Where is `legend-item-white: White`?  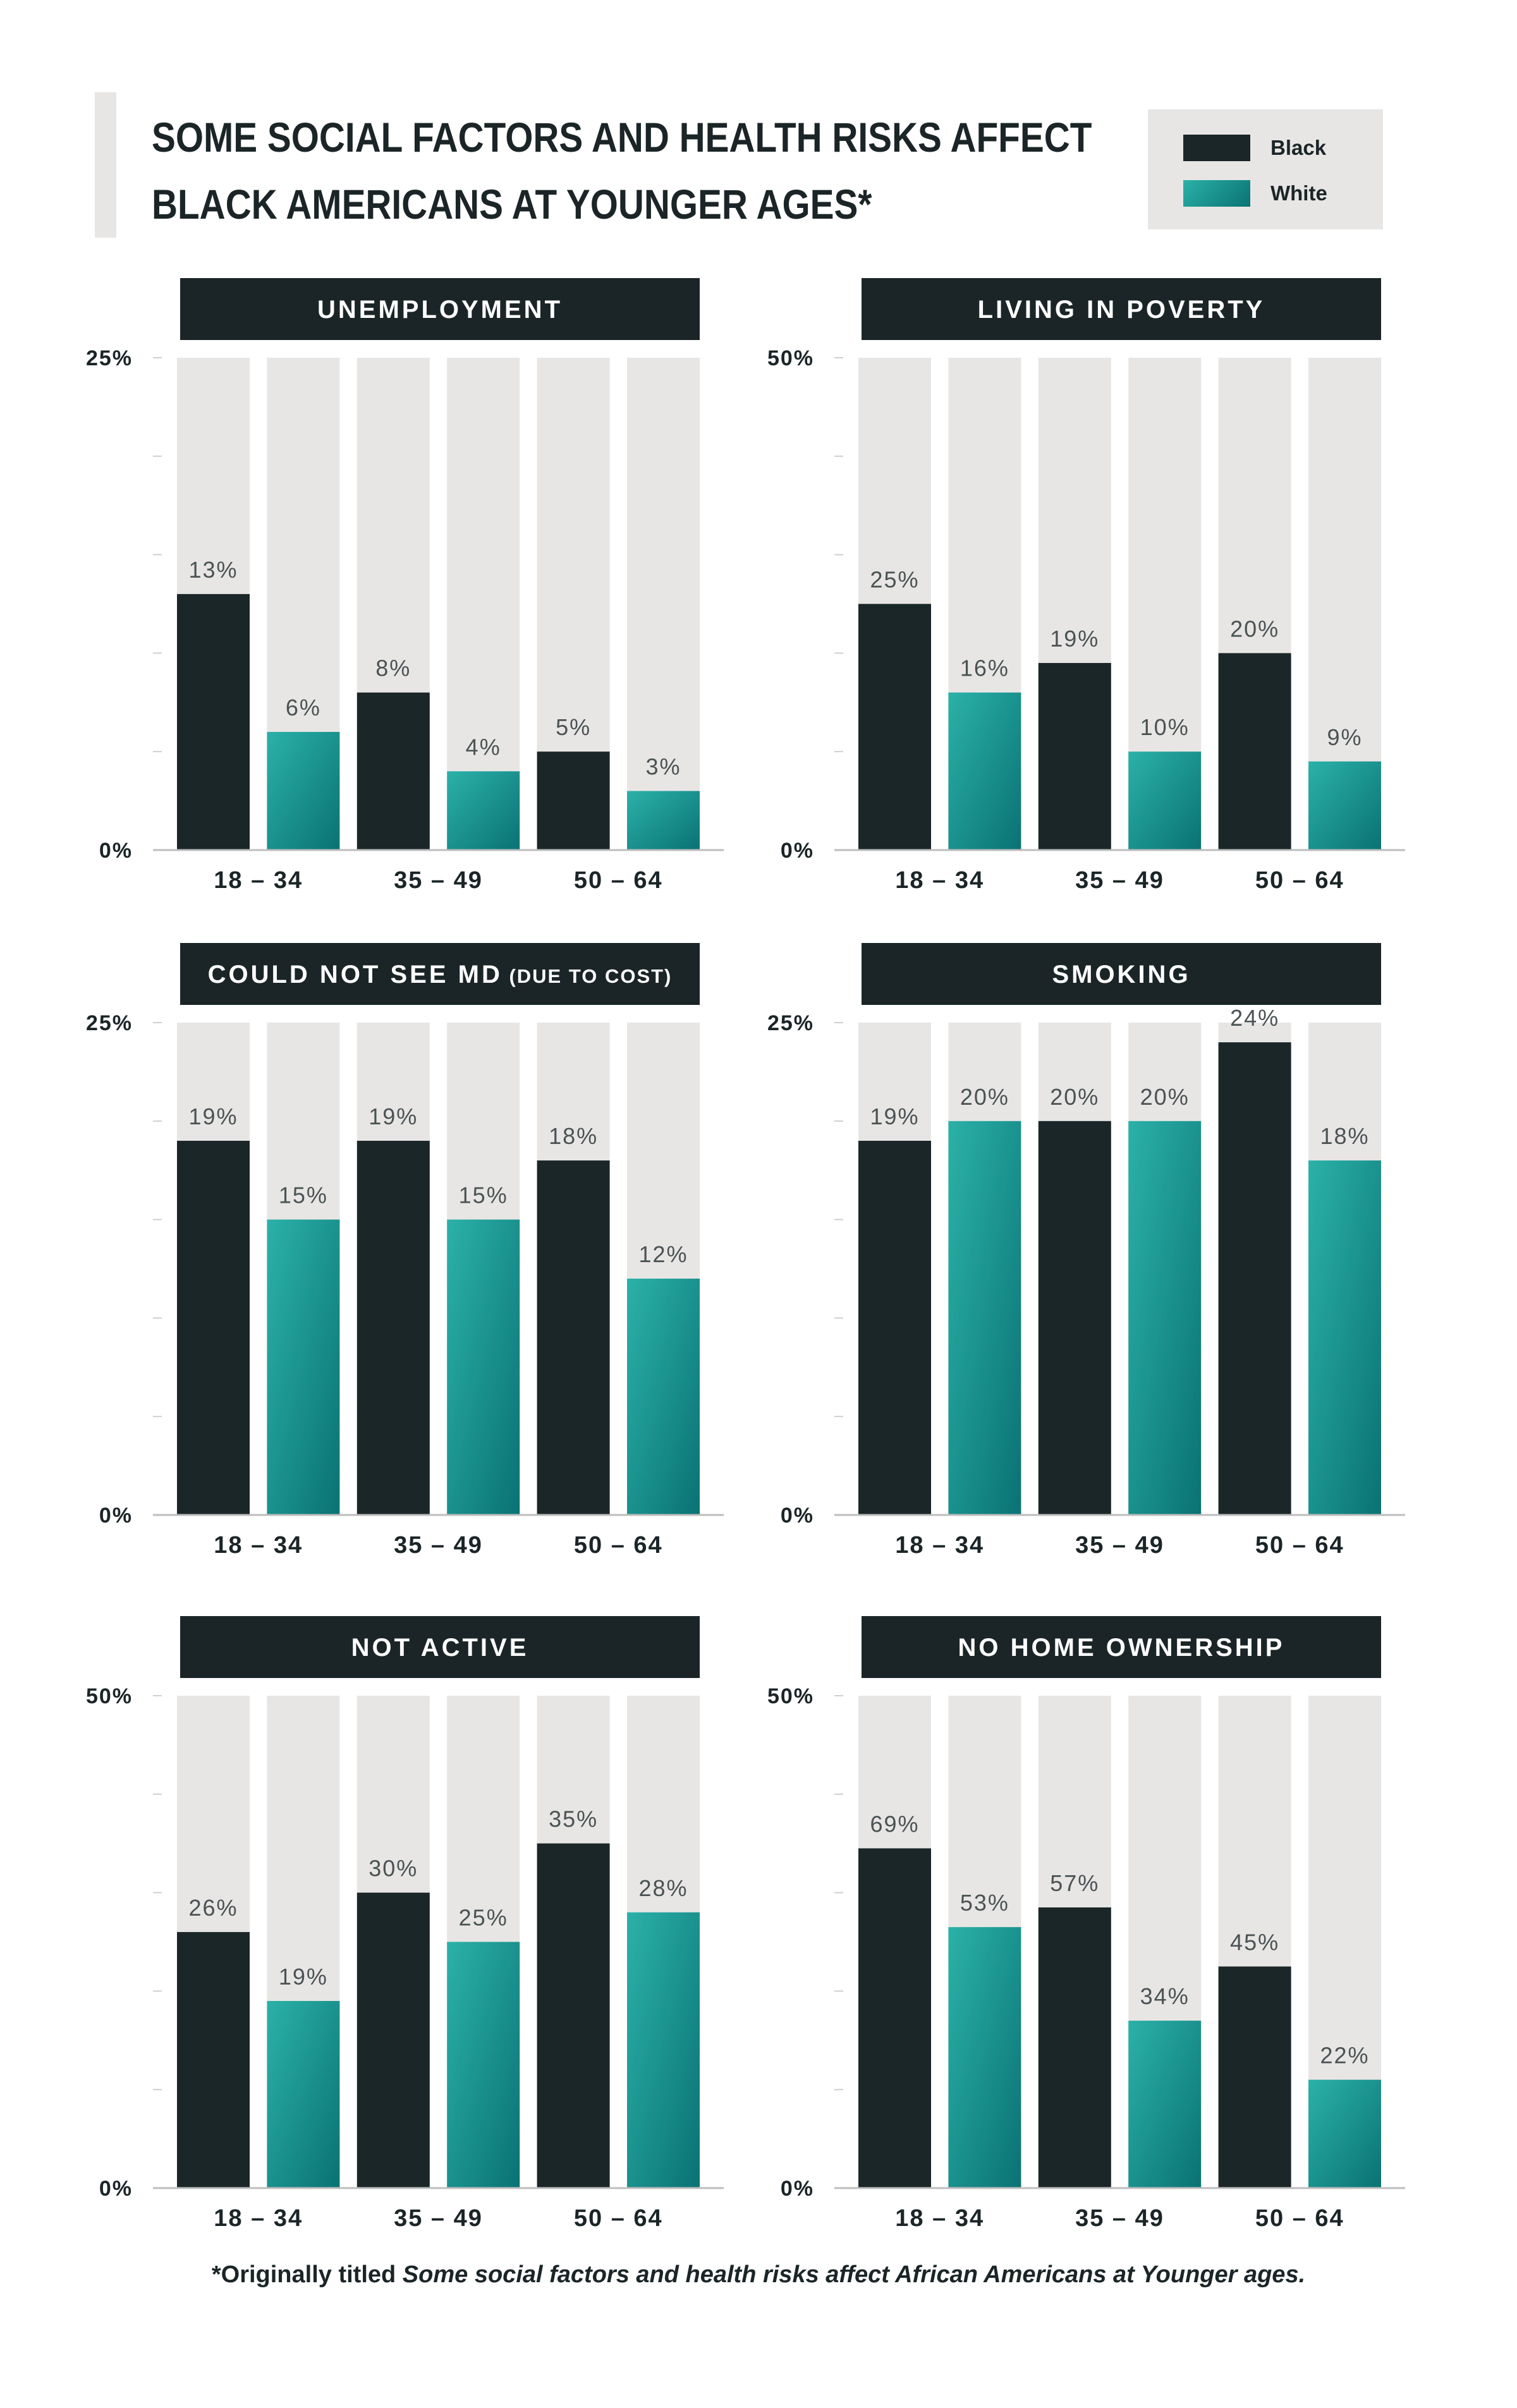
legend-item-white: White is located at coordinates (1255, 193).